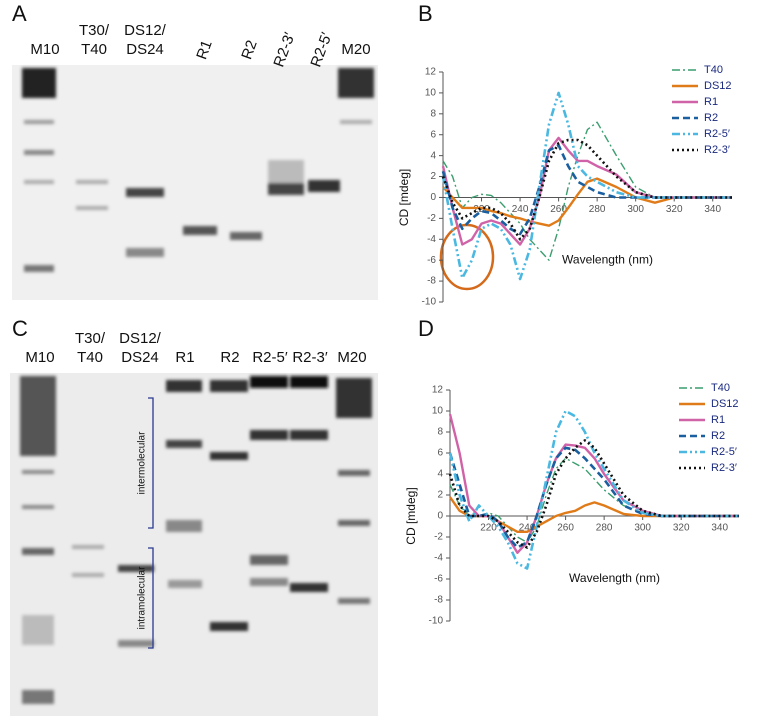 Image resolution: width=777 pixels, height=716 pixels. What do you see at coordinates (425, 13) in the screenshot?
I see `panel-label: B` at bounding box center [425, 13].